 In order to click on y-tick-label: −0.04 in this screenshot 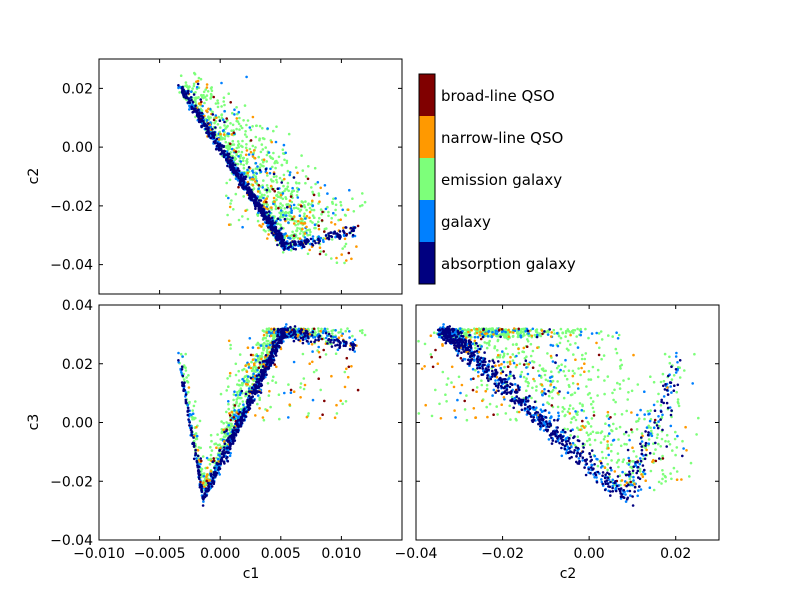, I will do `click(71, 541)`.